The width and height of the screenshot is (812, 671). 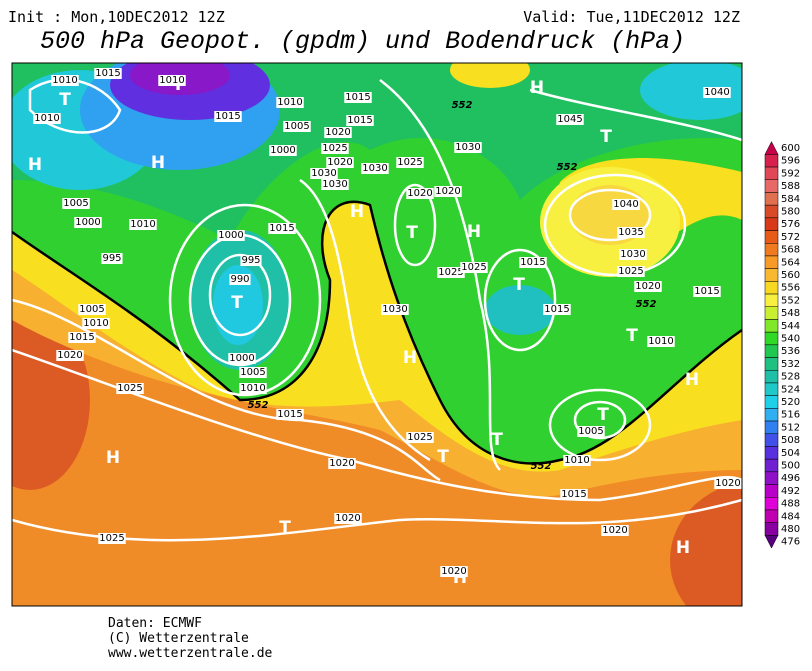 I want to click on colorbar-label: 484, so click(x=790, y=516).